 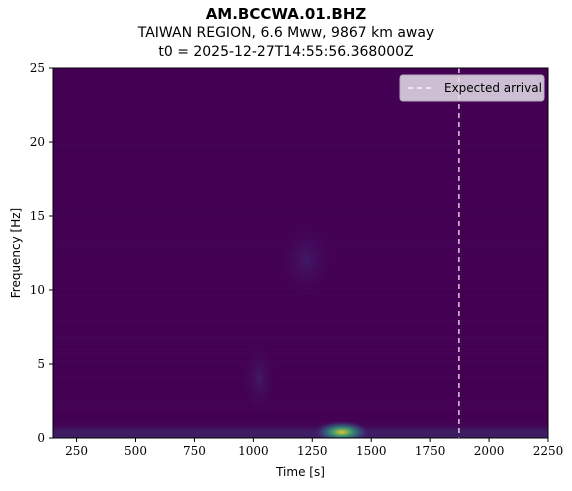 I want to click on x-tick-label: 1750, so click(x=430, y=451).